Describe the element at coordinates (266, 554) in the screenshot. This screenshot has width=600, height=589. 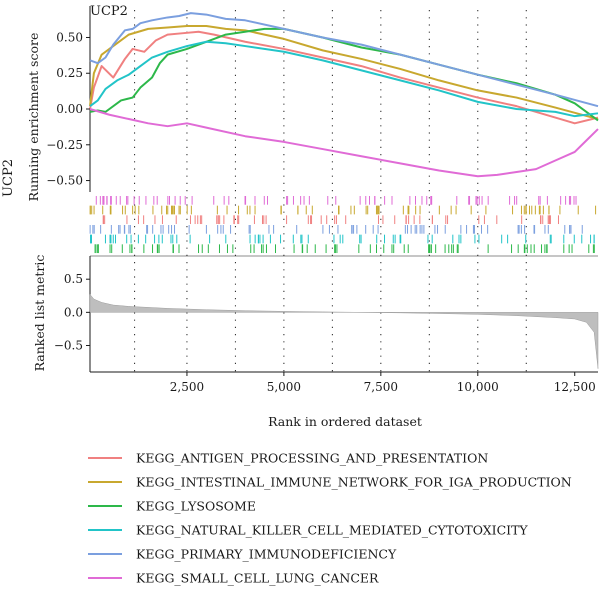
I see `legend-label-5: KEGG_PRIMARY_IMMUNODEFICIENCY` at that location.